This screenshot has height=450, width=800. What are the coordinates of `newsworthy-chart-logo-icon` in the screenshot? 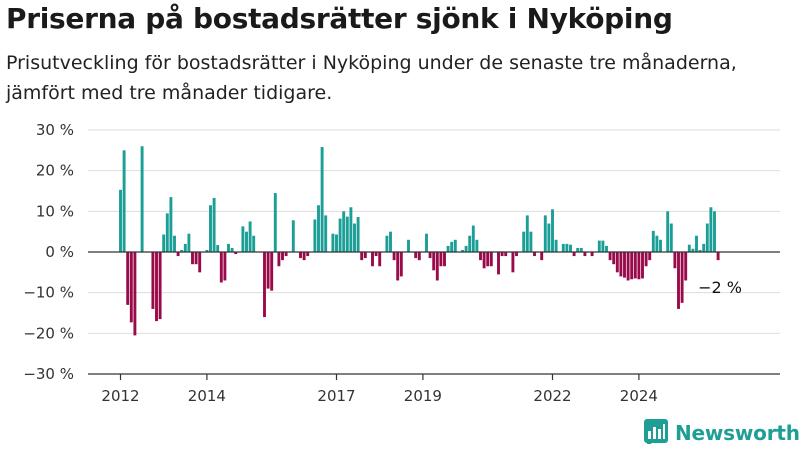 It's located at (656, 433).